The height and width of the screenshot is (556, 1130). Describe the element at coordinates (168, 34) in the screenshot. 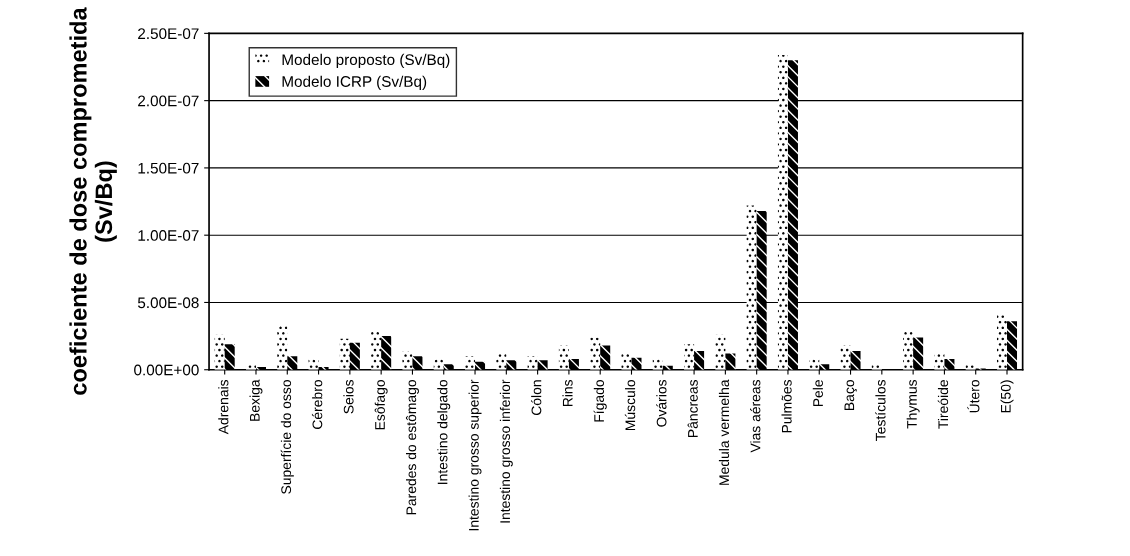

I see `y-tick-label: 2.50E-07` at that location.